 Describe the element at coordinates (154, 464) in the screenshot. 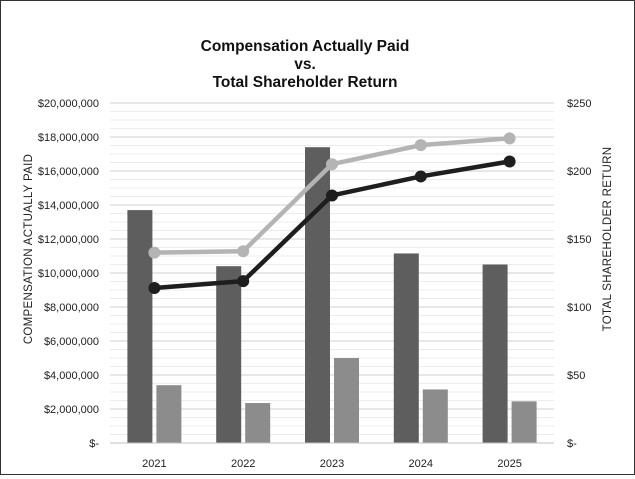

I see `x-tick-label: 2021` at that location.